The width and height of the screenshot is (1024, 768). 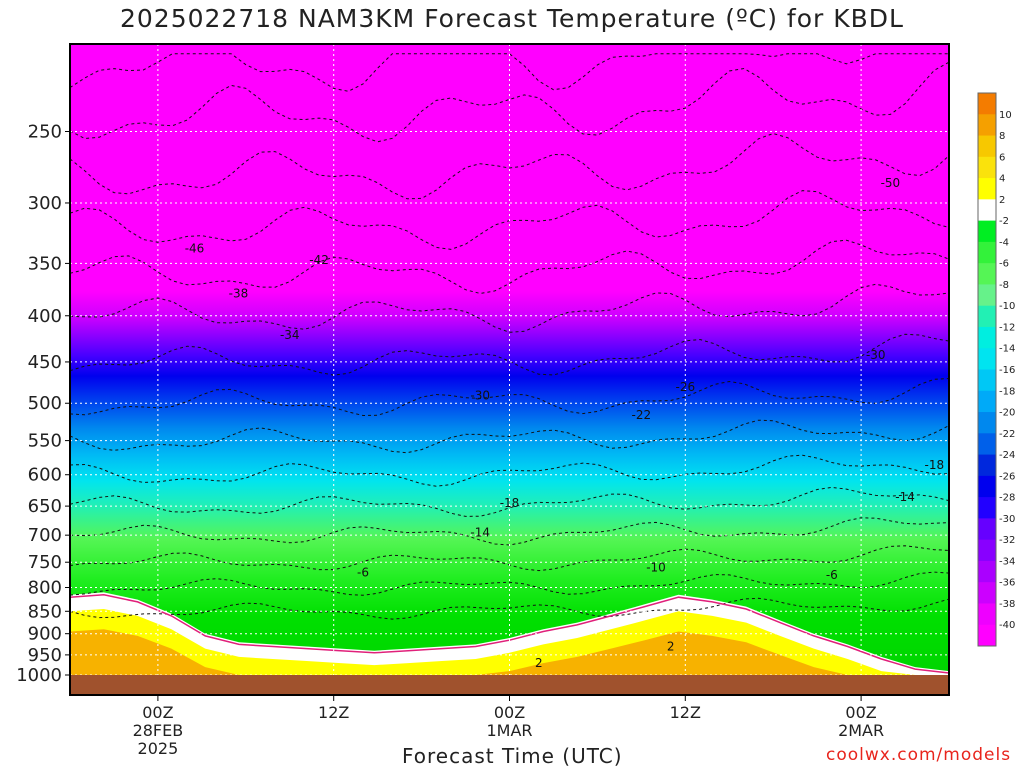 I want to click on x-tick-sublabel: 1MAR, so click(x=509, y=730).